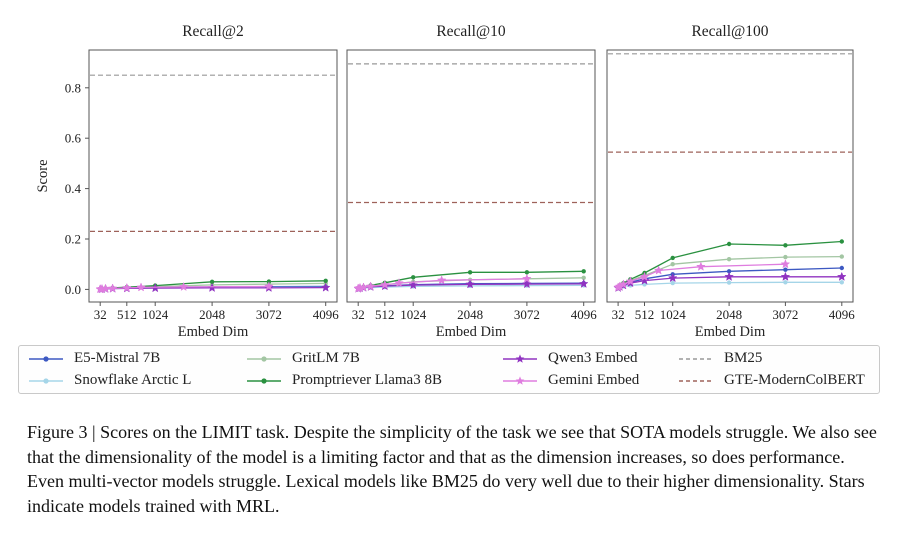 This screenshot has height=537, width=900. Describe the element at coordinates (471, 31) in the screenshot. I see `subplot-title: Recall@10` at that location.